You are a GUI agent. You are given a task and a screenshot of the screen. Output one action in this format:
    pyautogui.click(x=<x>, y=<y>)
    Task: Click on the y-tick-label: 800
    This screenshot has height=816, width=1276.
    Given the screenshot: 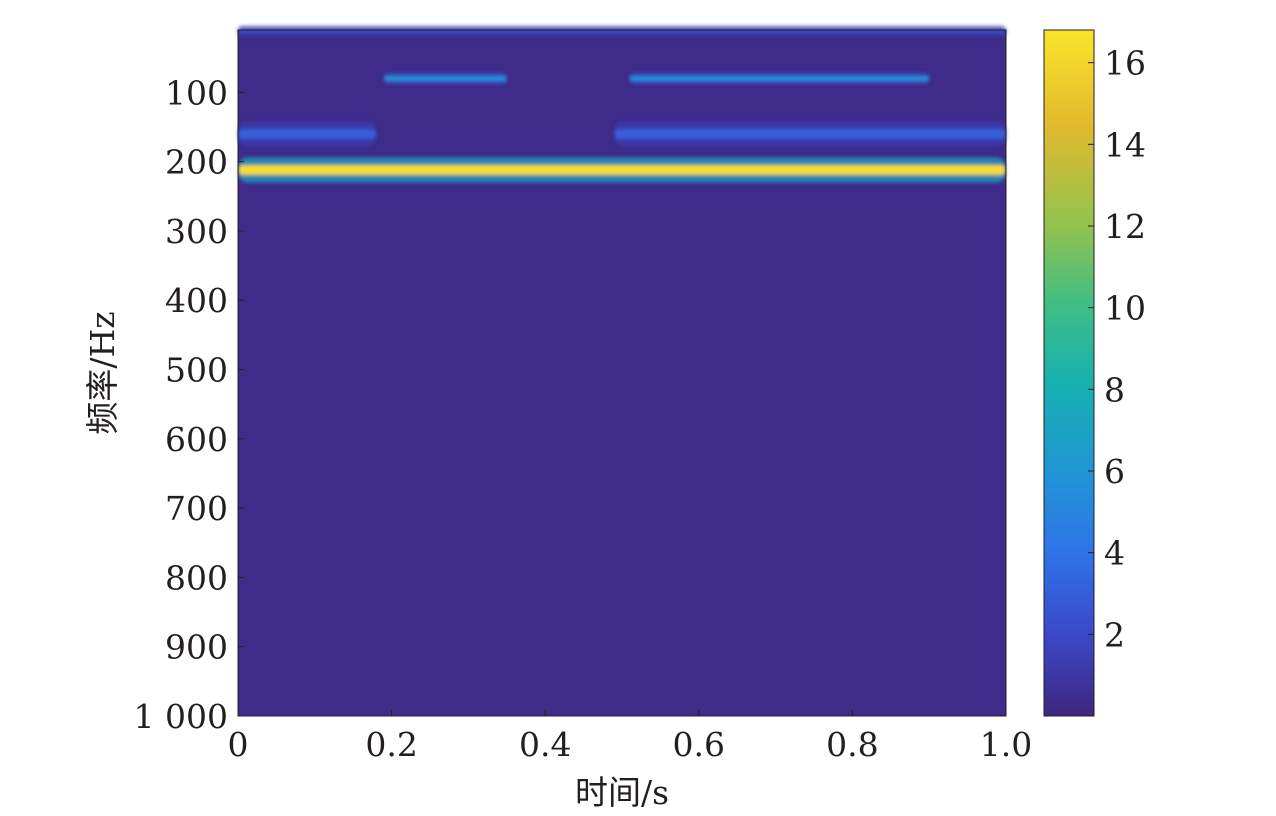 What is the action you would take?
    pyautogui.click(x=196, y=577)
    